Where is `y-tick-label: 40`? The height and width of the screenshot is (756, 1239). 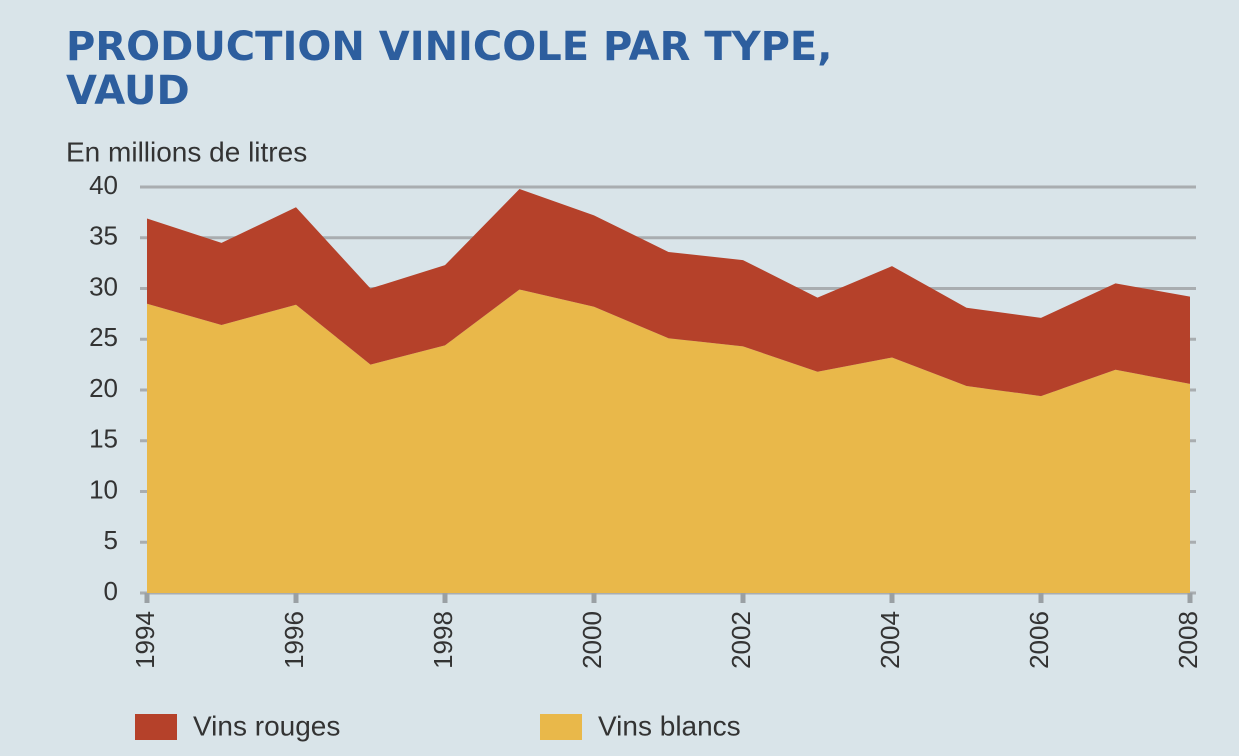
y-tick-label: 40 is located at coordinates (103, 185).